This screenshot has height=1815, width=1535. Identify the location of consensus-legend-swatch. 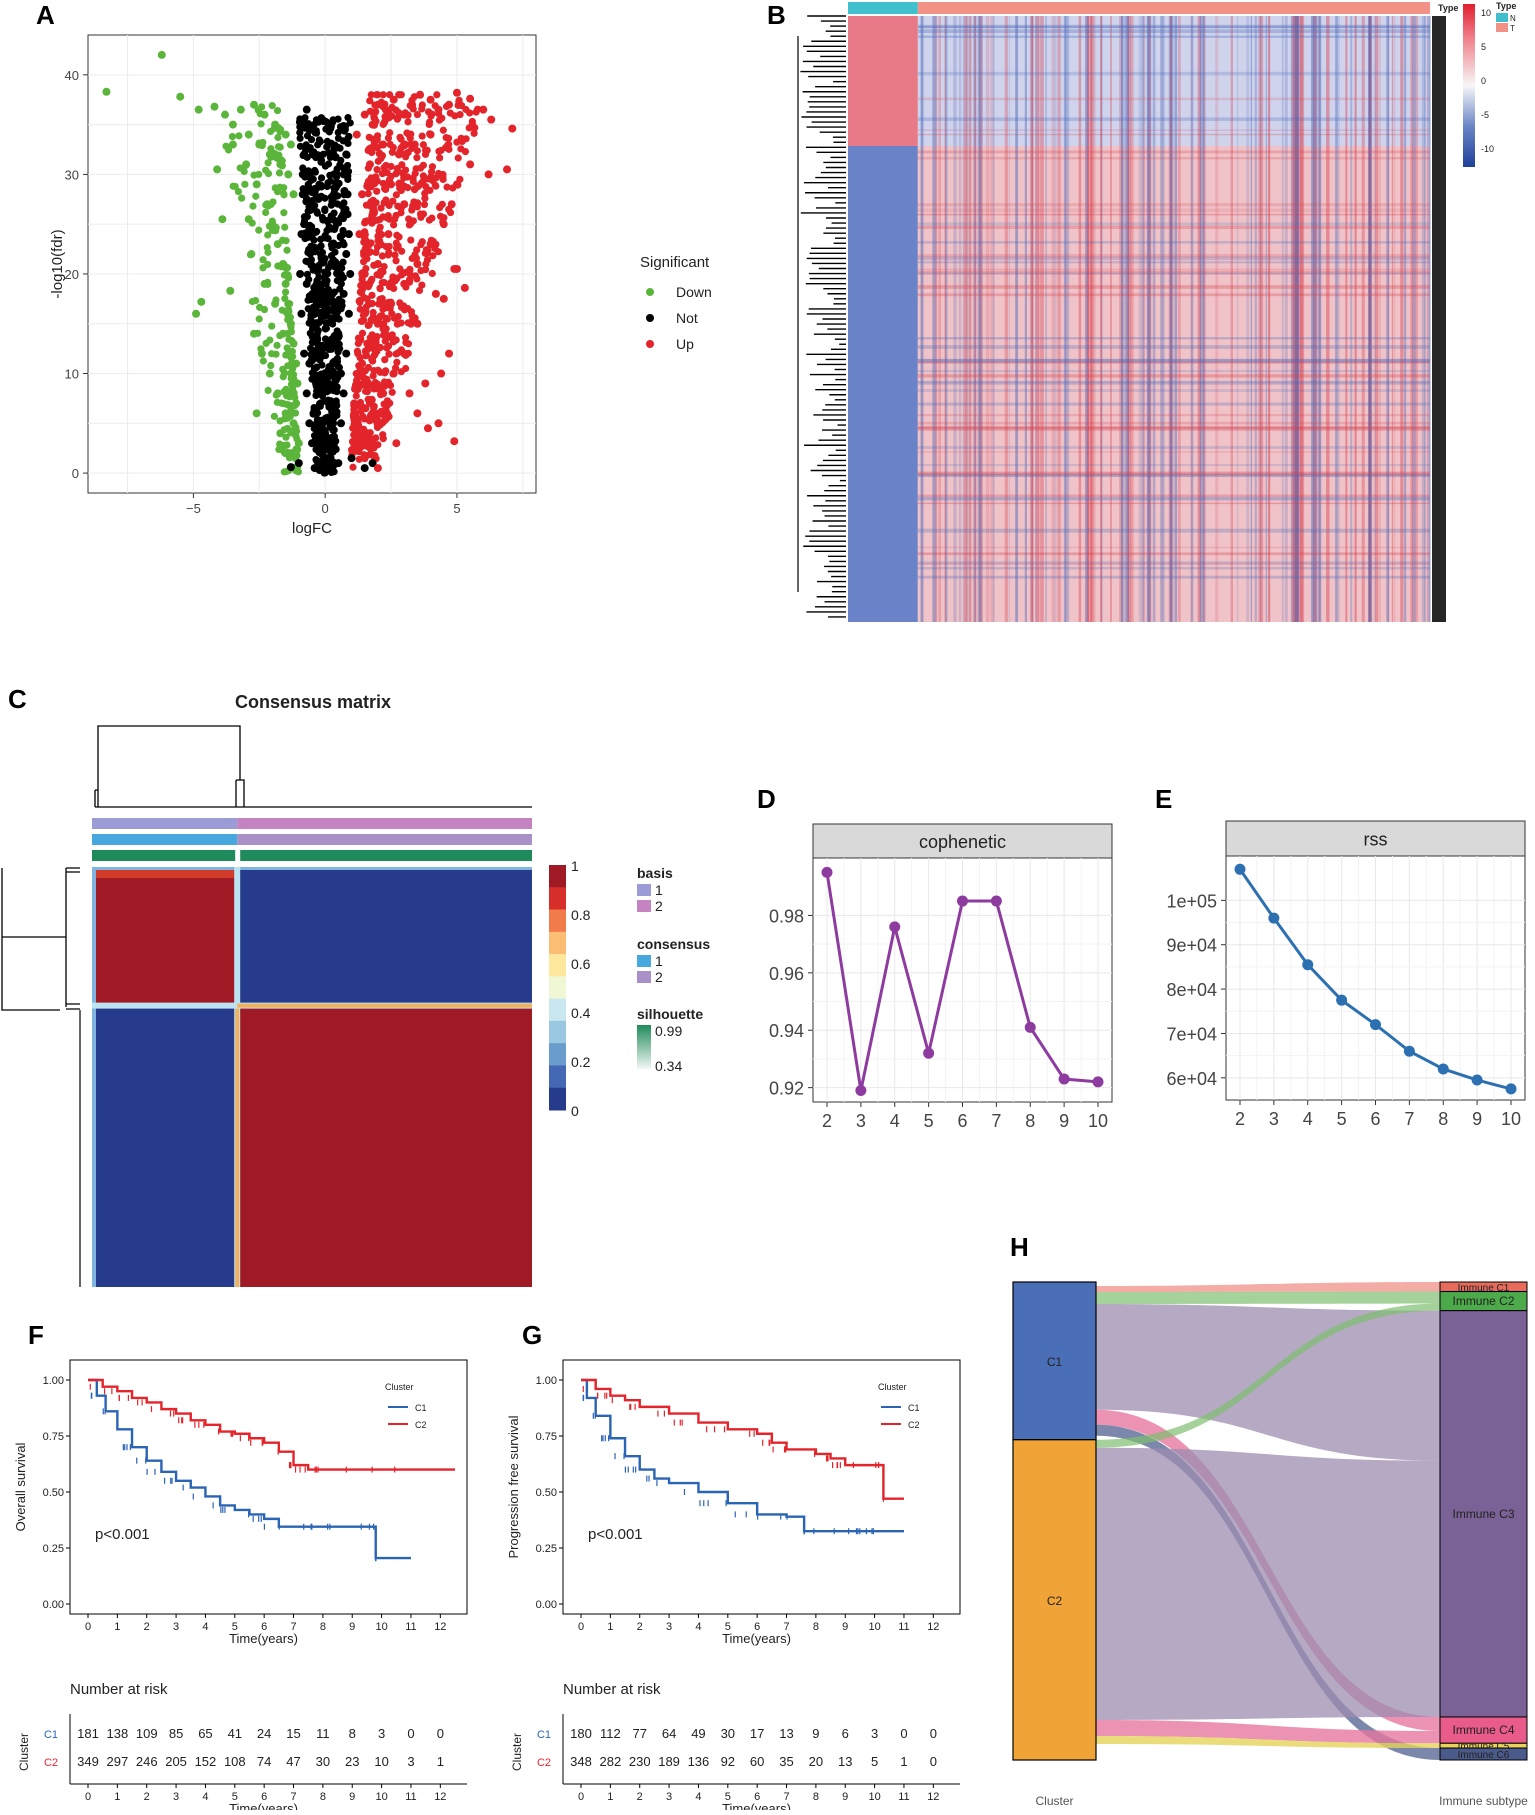
(557, 921).